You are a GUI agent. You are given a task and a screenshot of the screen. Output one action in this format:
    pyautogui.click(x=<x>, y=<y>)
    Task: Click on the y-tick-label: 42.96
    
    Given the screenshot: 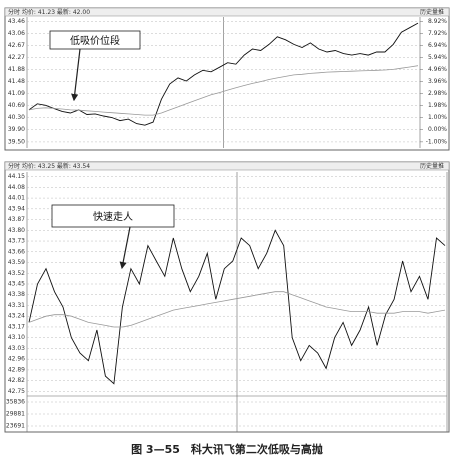 What is the action you would take?
    pyautogui.click(x=16, y=359)
    